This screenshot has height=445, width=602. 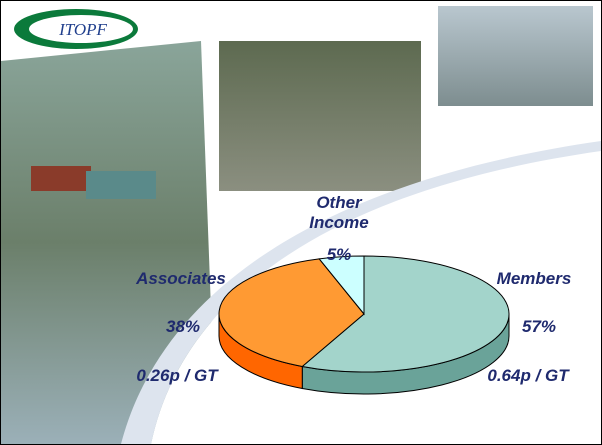 What do you see at coordinates (181, 278) in the screenshot?
I see `category-label: Associates` at bounding box center [181, 278].